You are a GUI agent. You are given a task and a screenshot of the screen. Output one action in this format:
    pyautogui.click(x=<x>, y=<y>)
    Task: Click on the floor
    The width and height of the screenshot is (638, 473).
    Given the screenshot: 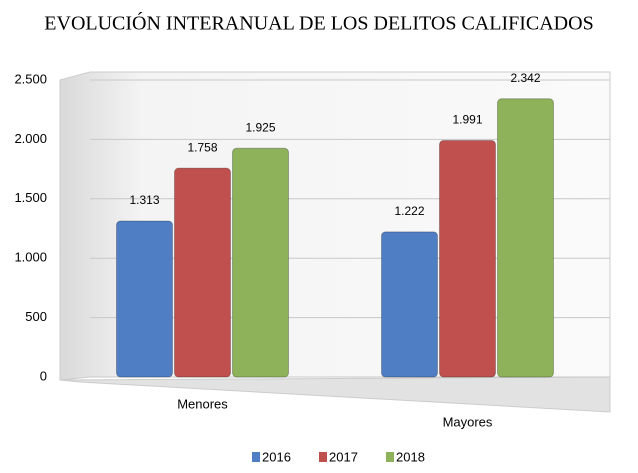 What is the action you would take?
    pyautogui.click(x=335, y=394)
    